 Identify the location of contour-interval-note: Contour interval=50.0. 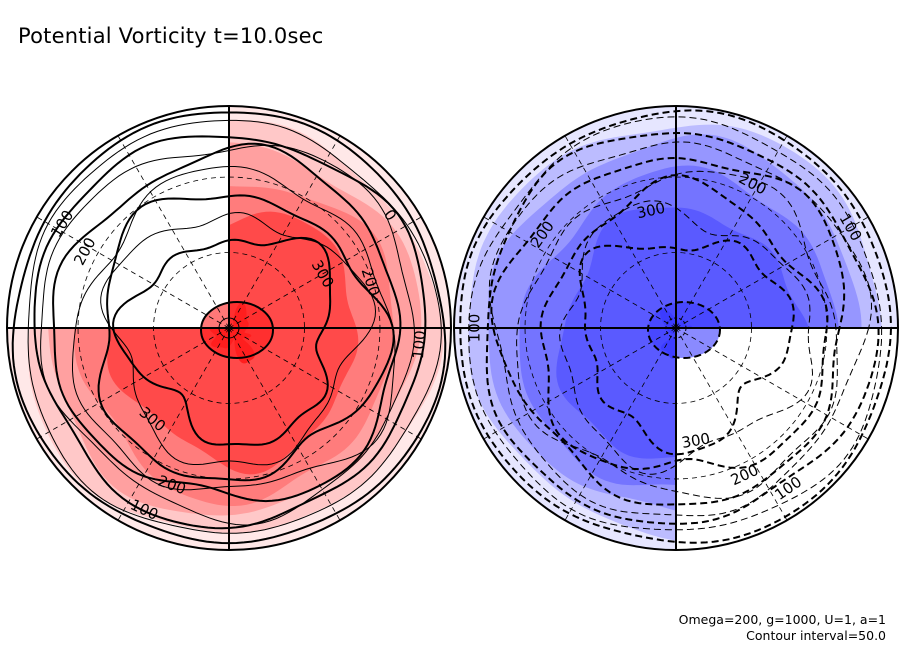
(816, 635).